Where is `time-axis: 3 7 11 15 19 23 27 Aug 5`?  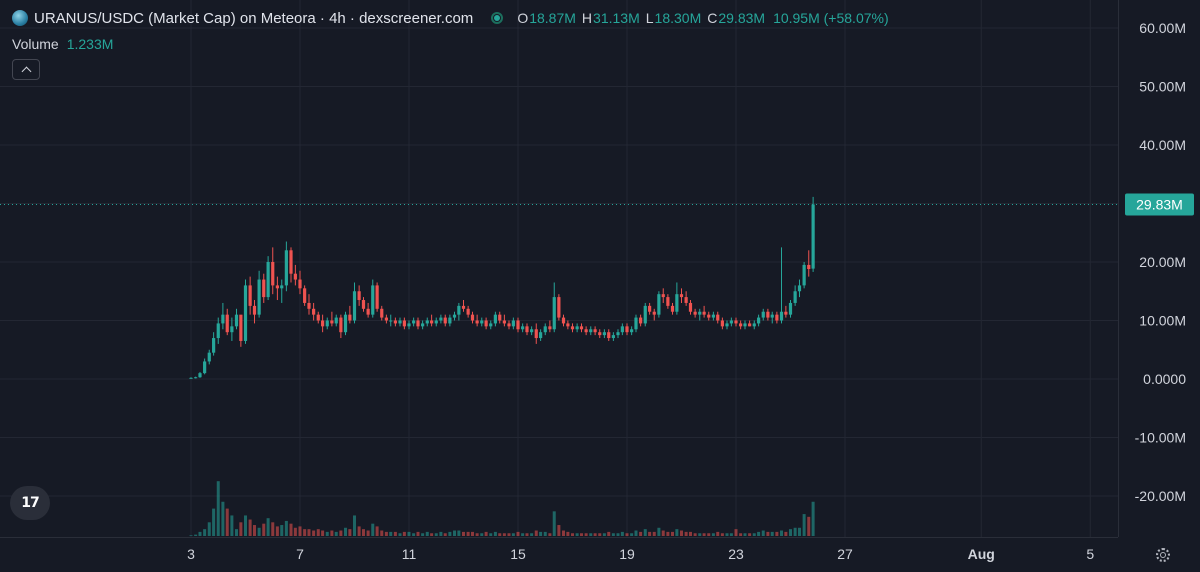
time-axis: 3 7 11 15 19 23 27 Aug 5 is located at coordinates (559, 550).